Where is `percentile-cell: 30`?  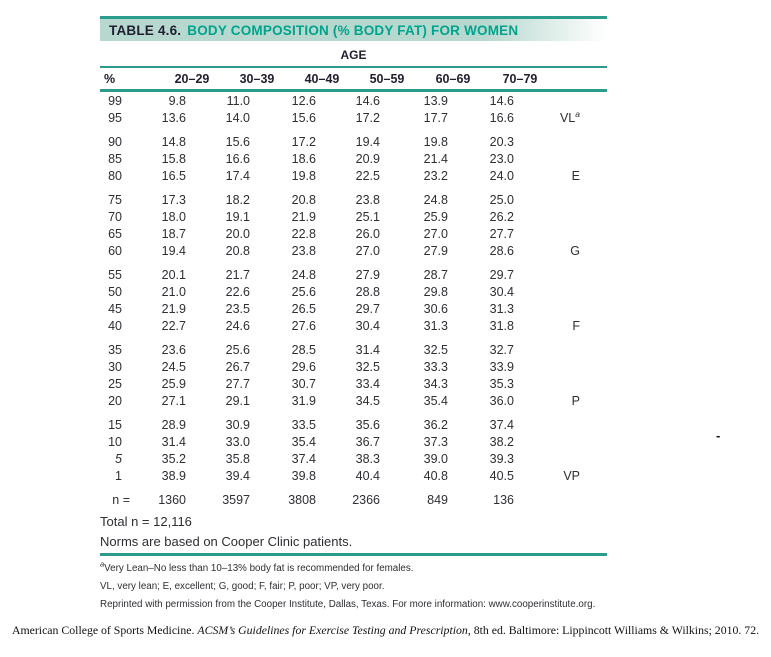 percentile-cell: 30 is located at coordinates (115, 366).